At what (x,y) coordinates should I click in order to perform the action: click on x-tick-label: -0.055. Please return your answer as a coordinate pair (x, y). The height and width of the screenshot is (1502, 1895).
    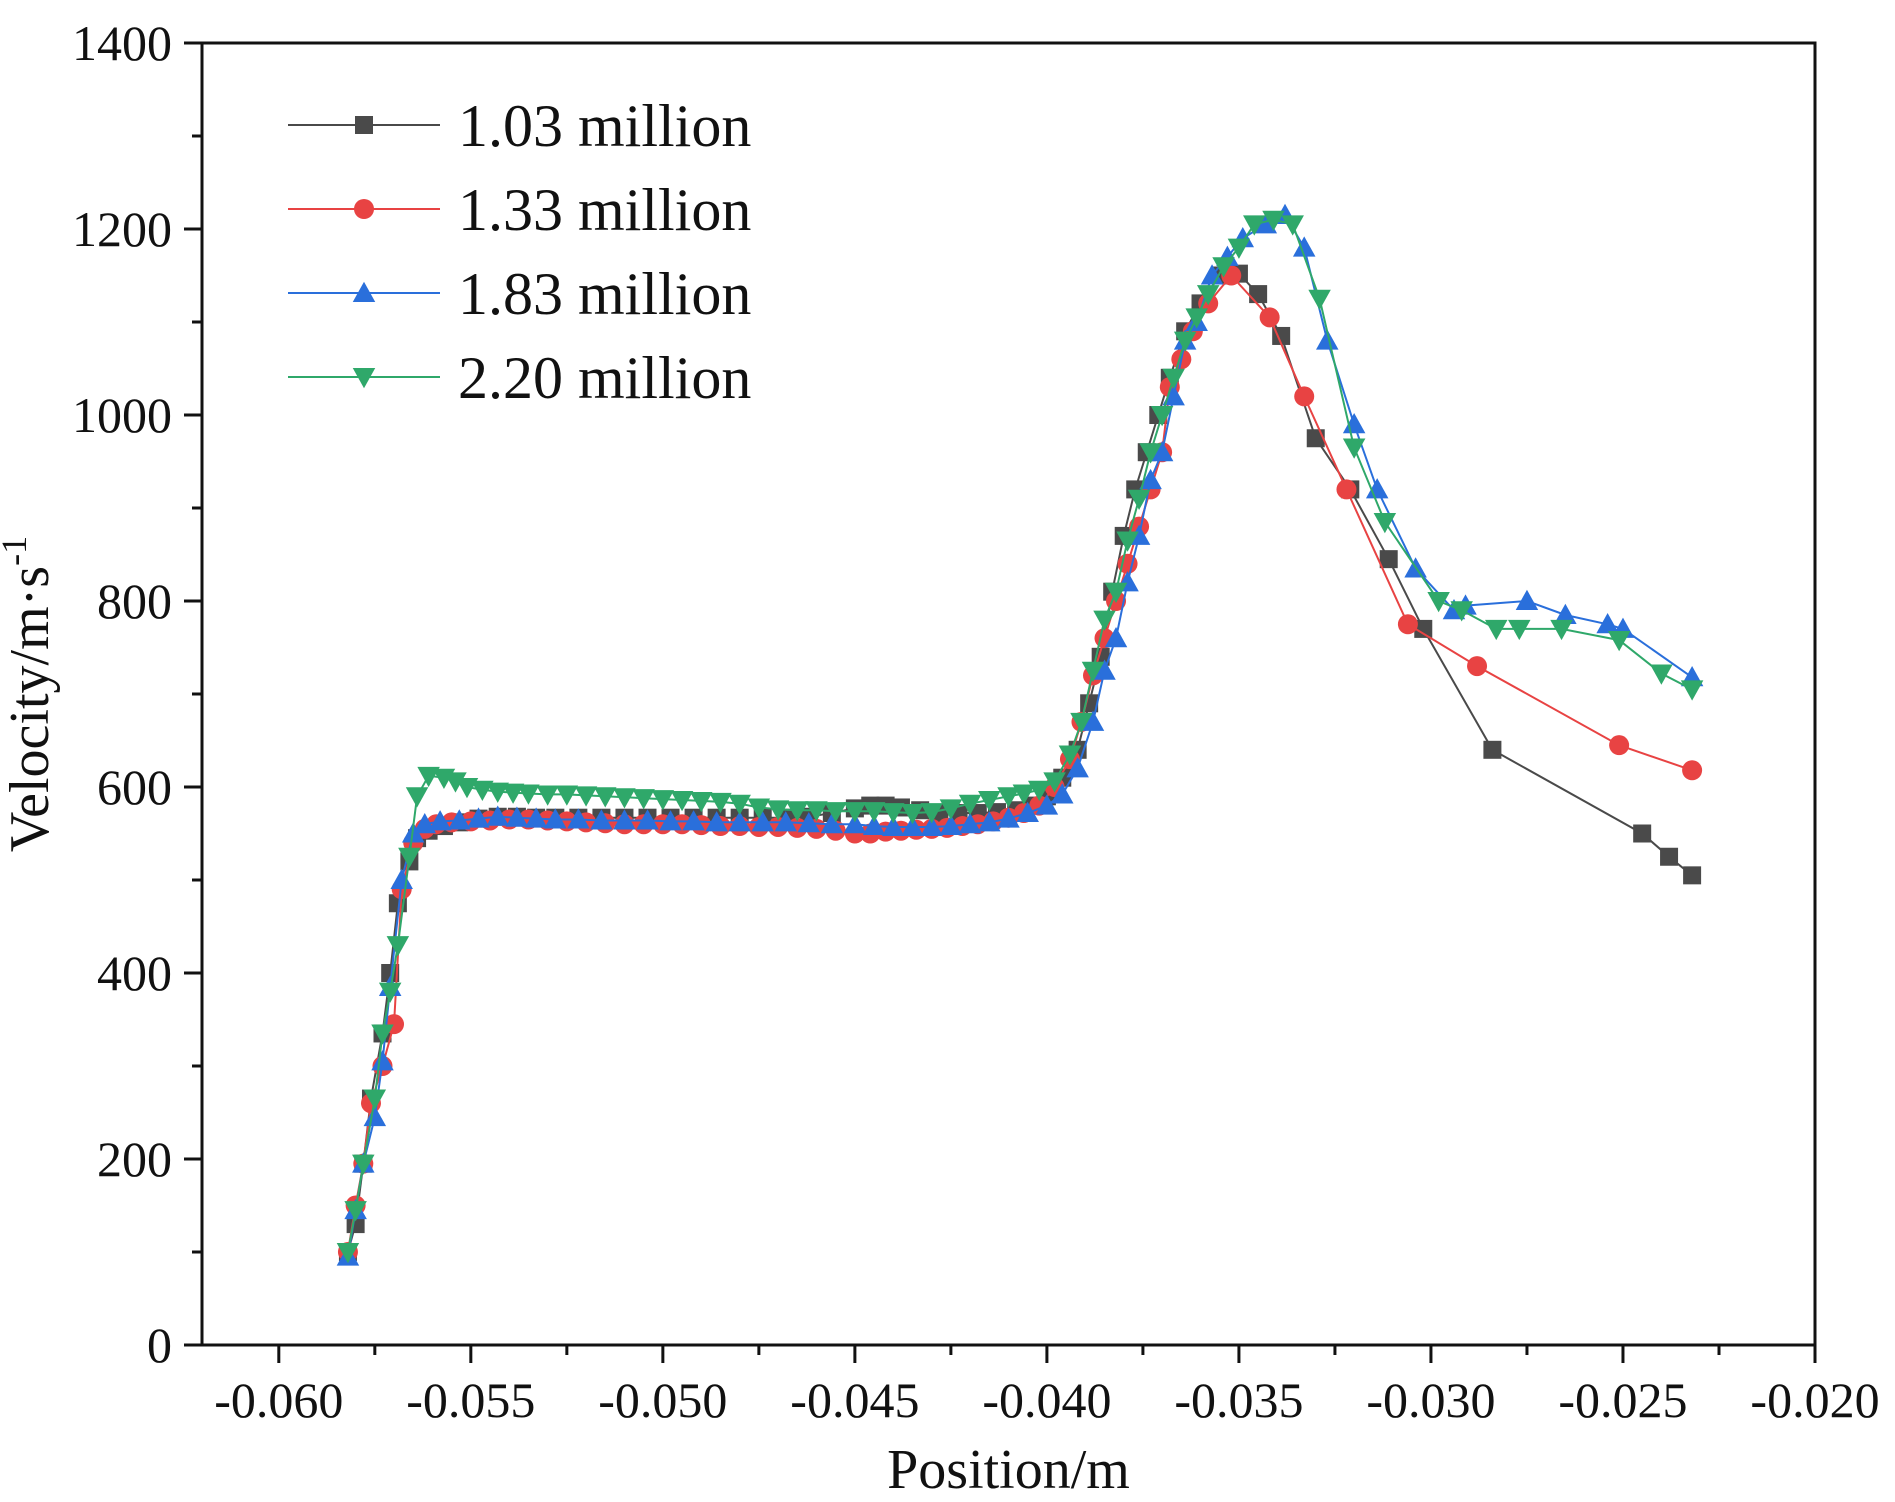
    Looking at the image, I should click on (470, 1400).